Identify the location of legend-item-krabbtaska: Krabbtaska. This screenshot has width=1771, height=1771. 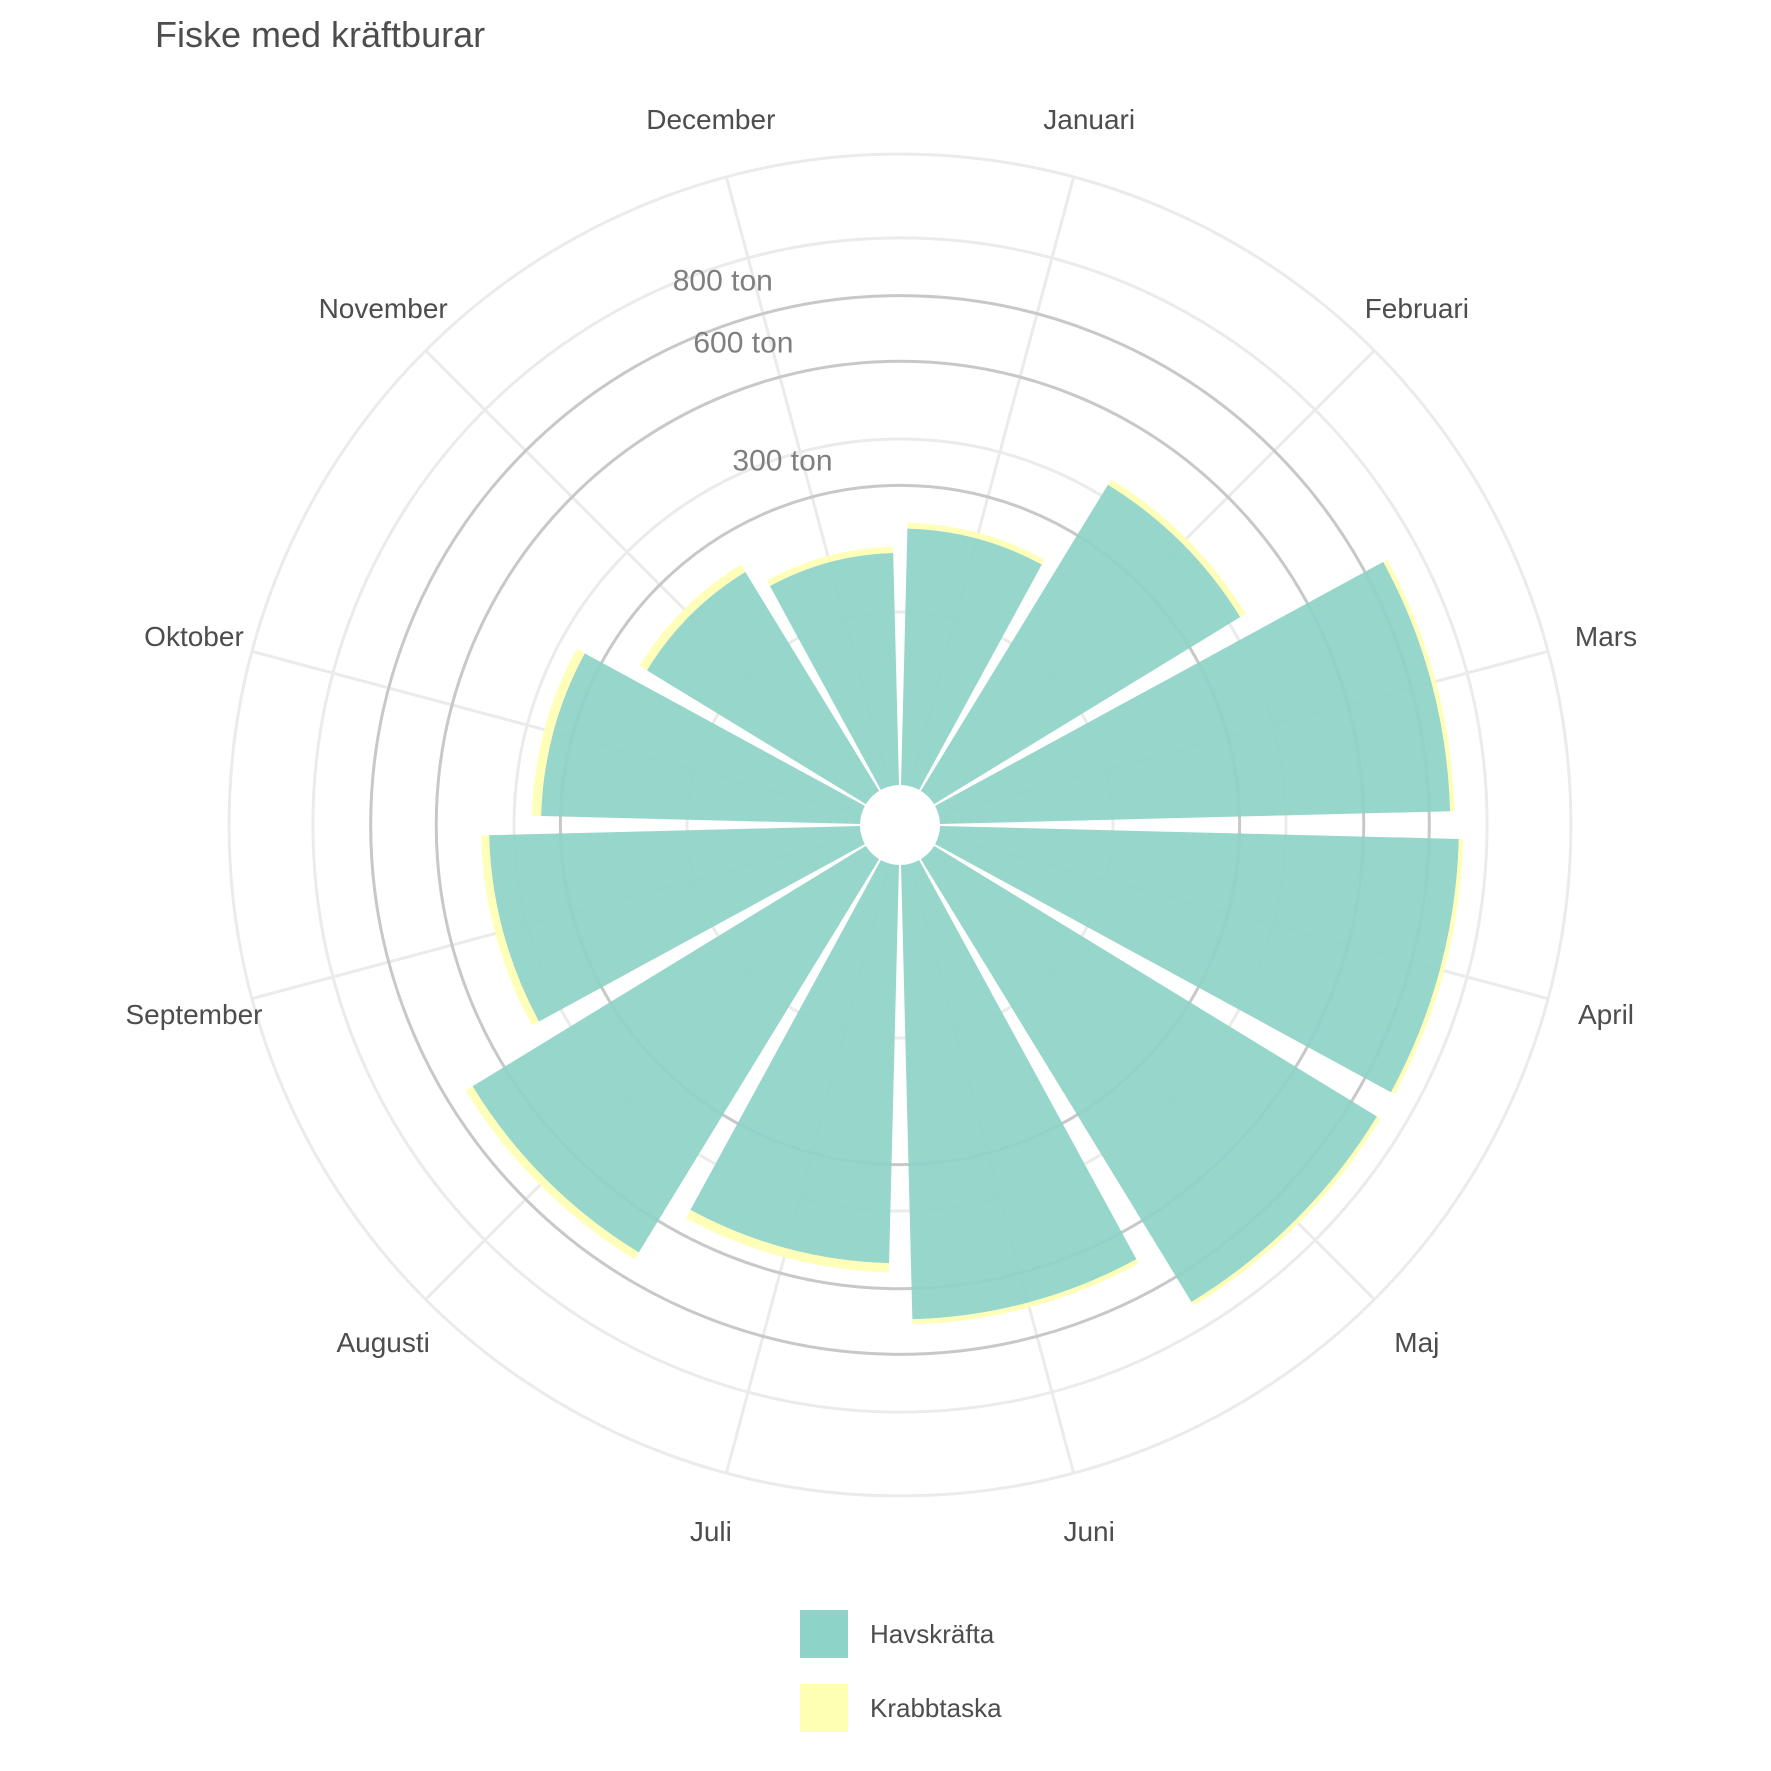
(901, 1708).